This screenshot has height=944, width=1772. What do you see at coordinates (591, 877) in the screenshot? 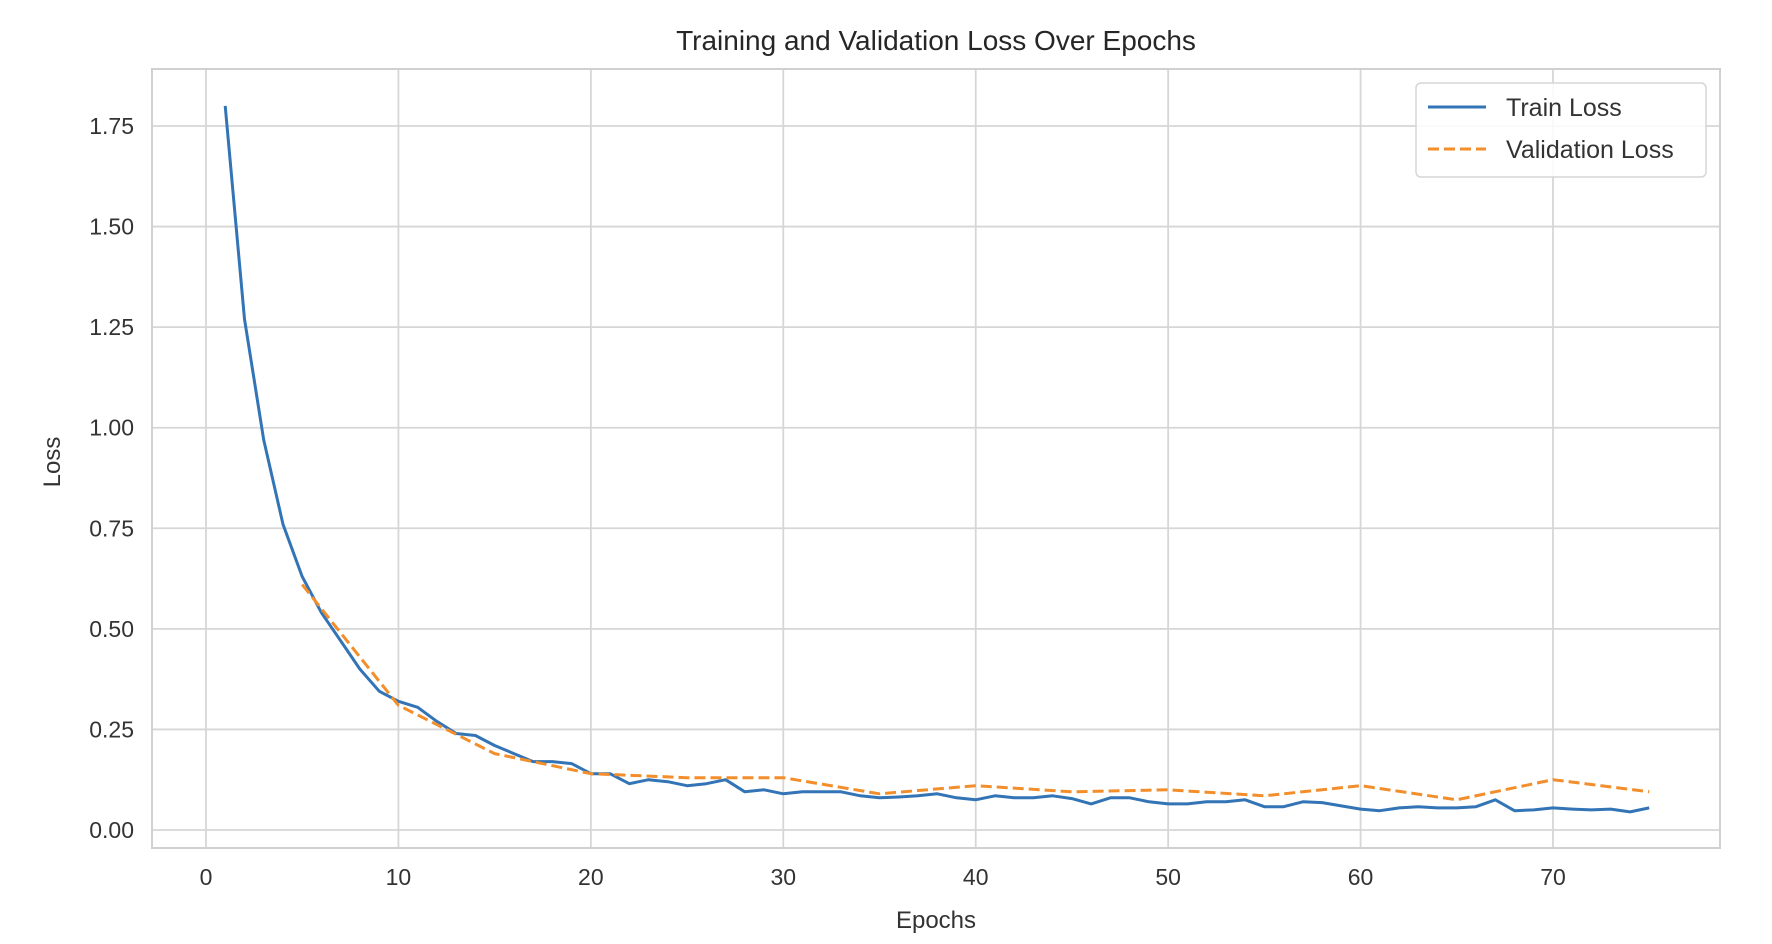
I see `x-tick-label: 20` at bounding box center [591, 877].